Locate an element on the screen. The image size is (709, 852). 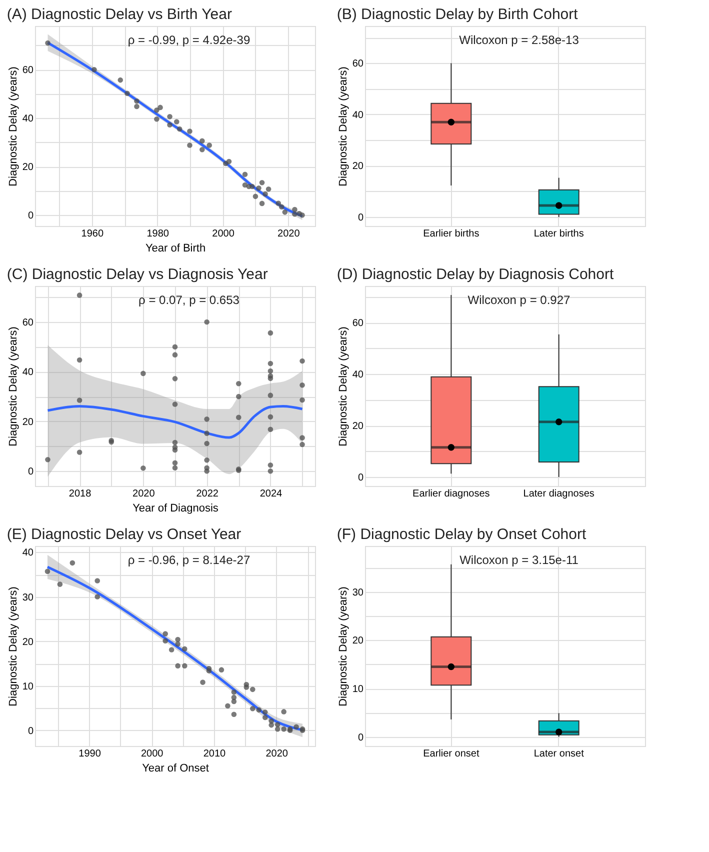
annotation: Wilcoxon p = 2.58e-13 is located at coordinates (519, 40).